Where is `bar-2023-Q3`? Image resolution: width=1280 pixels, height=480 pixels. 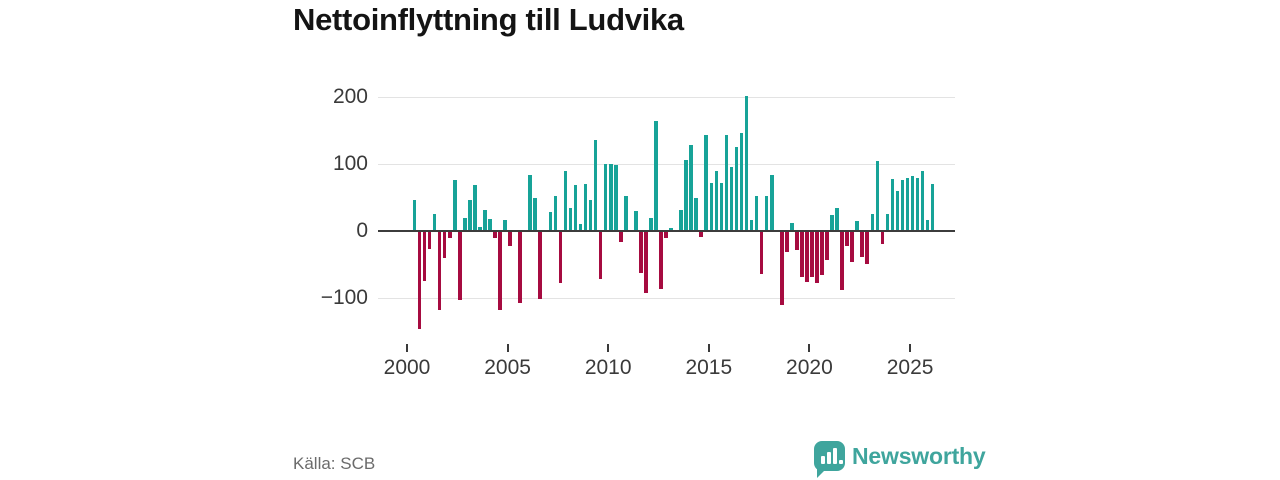 bar-2023-Q3 is located at coordinates (882, 237).